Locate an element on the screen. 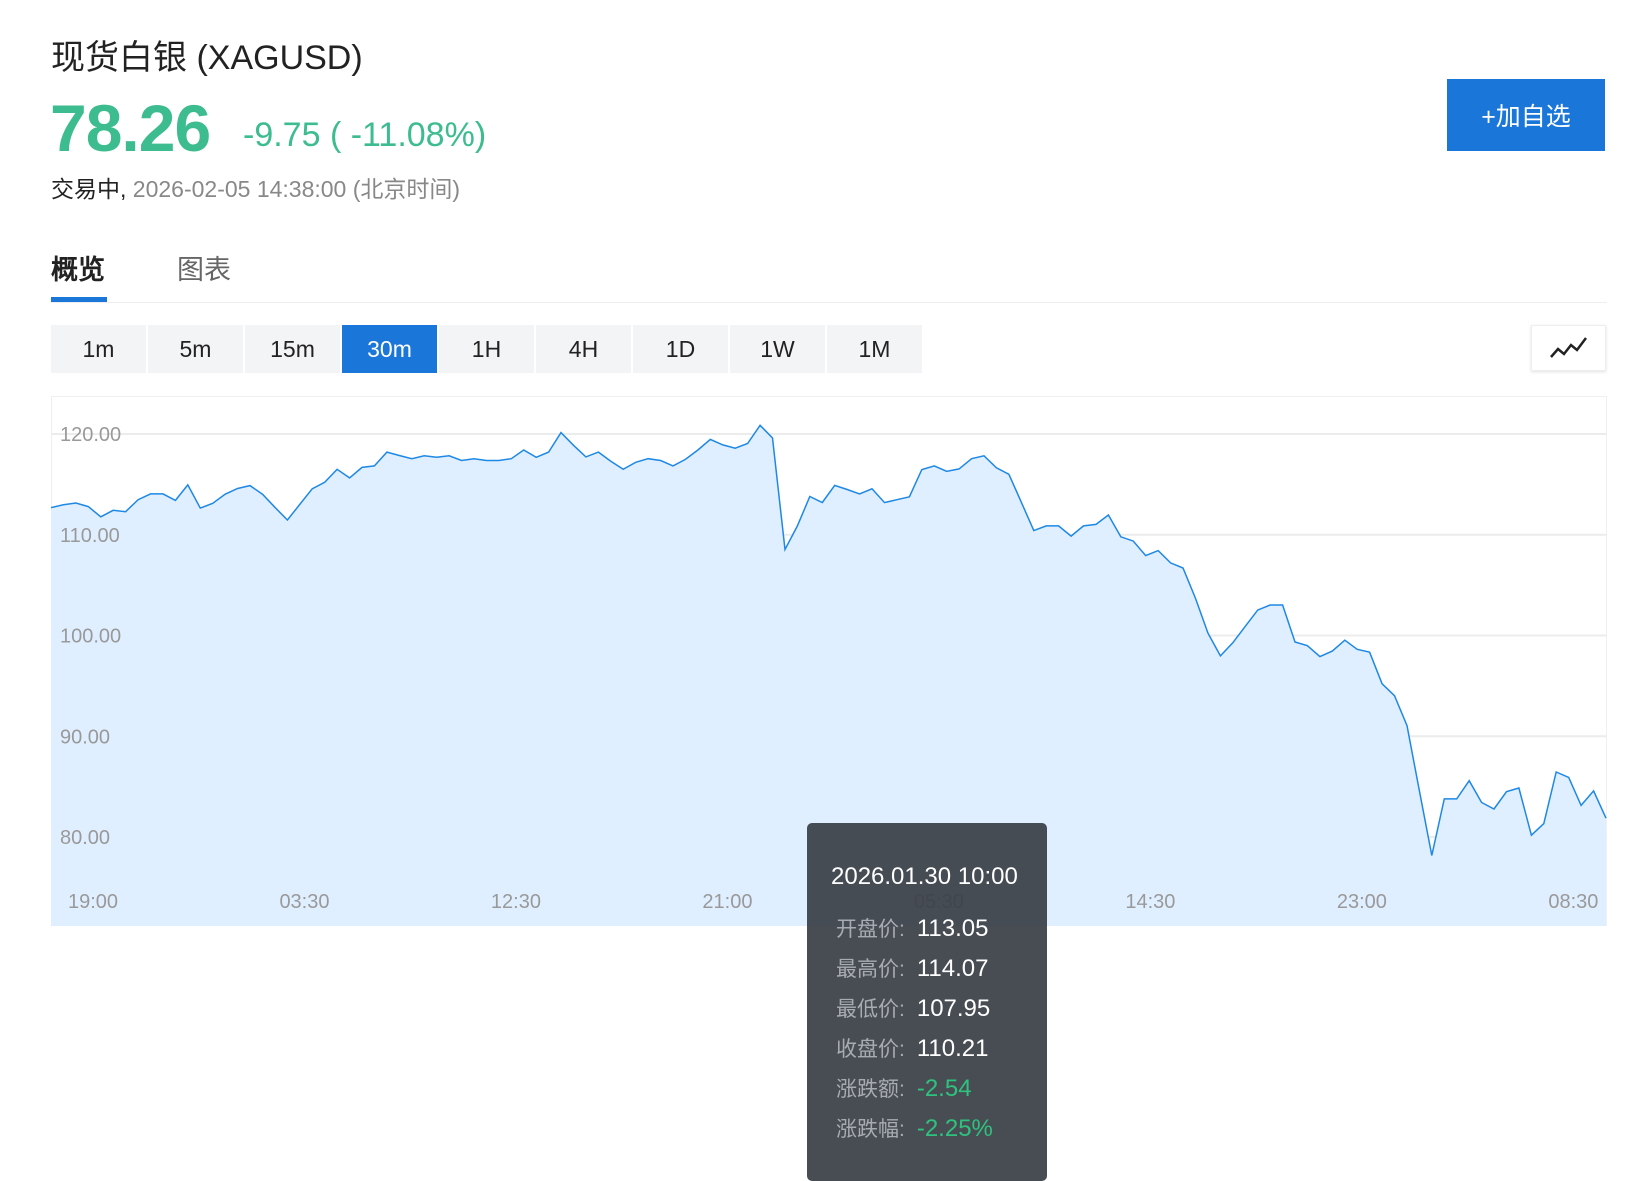  trading-status: 交易中, 2026-02-05 14:38:00 (北京时间) is located at coordinates (255, 187).